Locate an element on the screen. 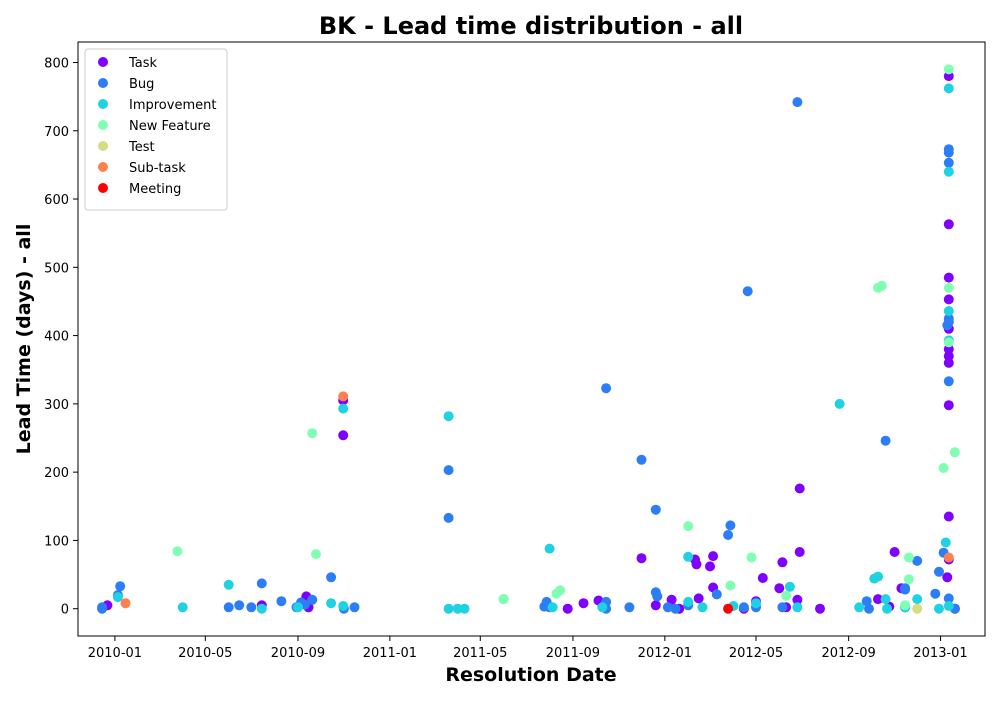 This screenshot has height=704, width=1000. x-tick-label: 2010-09 is located at coordinates (298, 653).